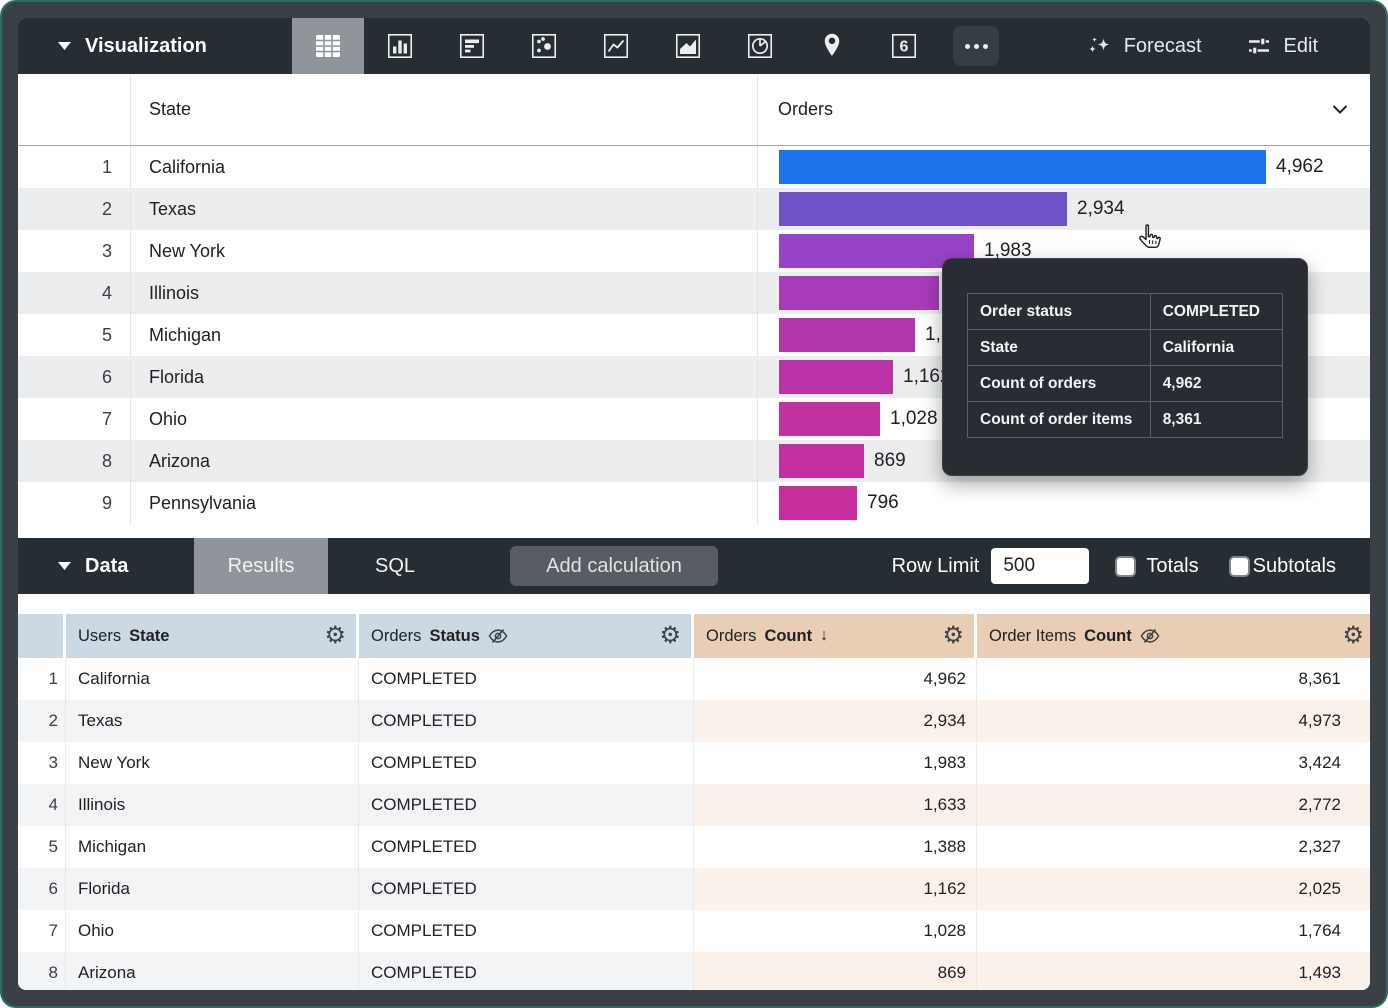  I want to click on header-orders-count: Orders Count ↓ ⚙, so click(835, 636).